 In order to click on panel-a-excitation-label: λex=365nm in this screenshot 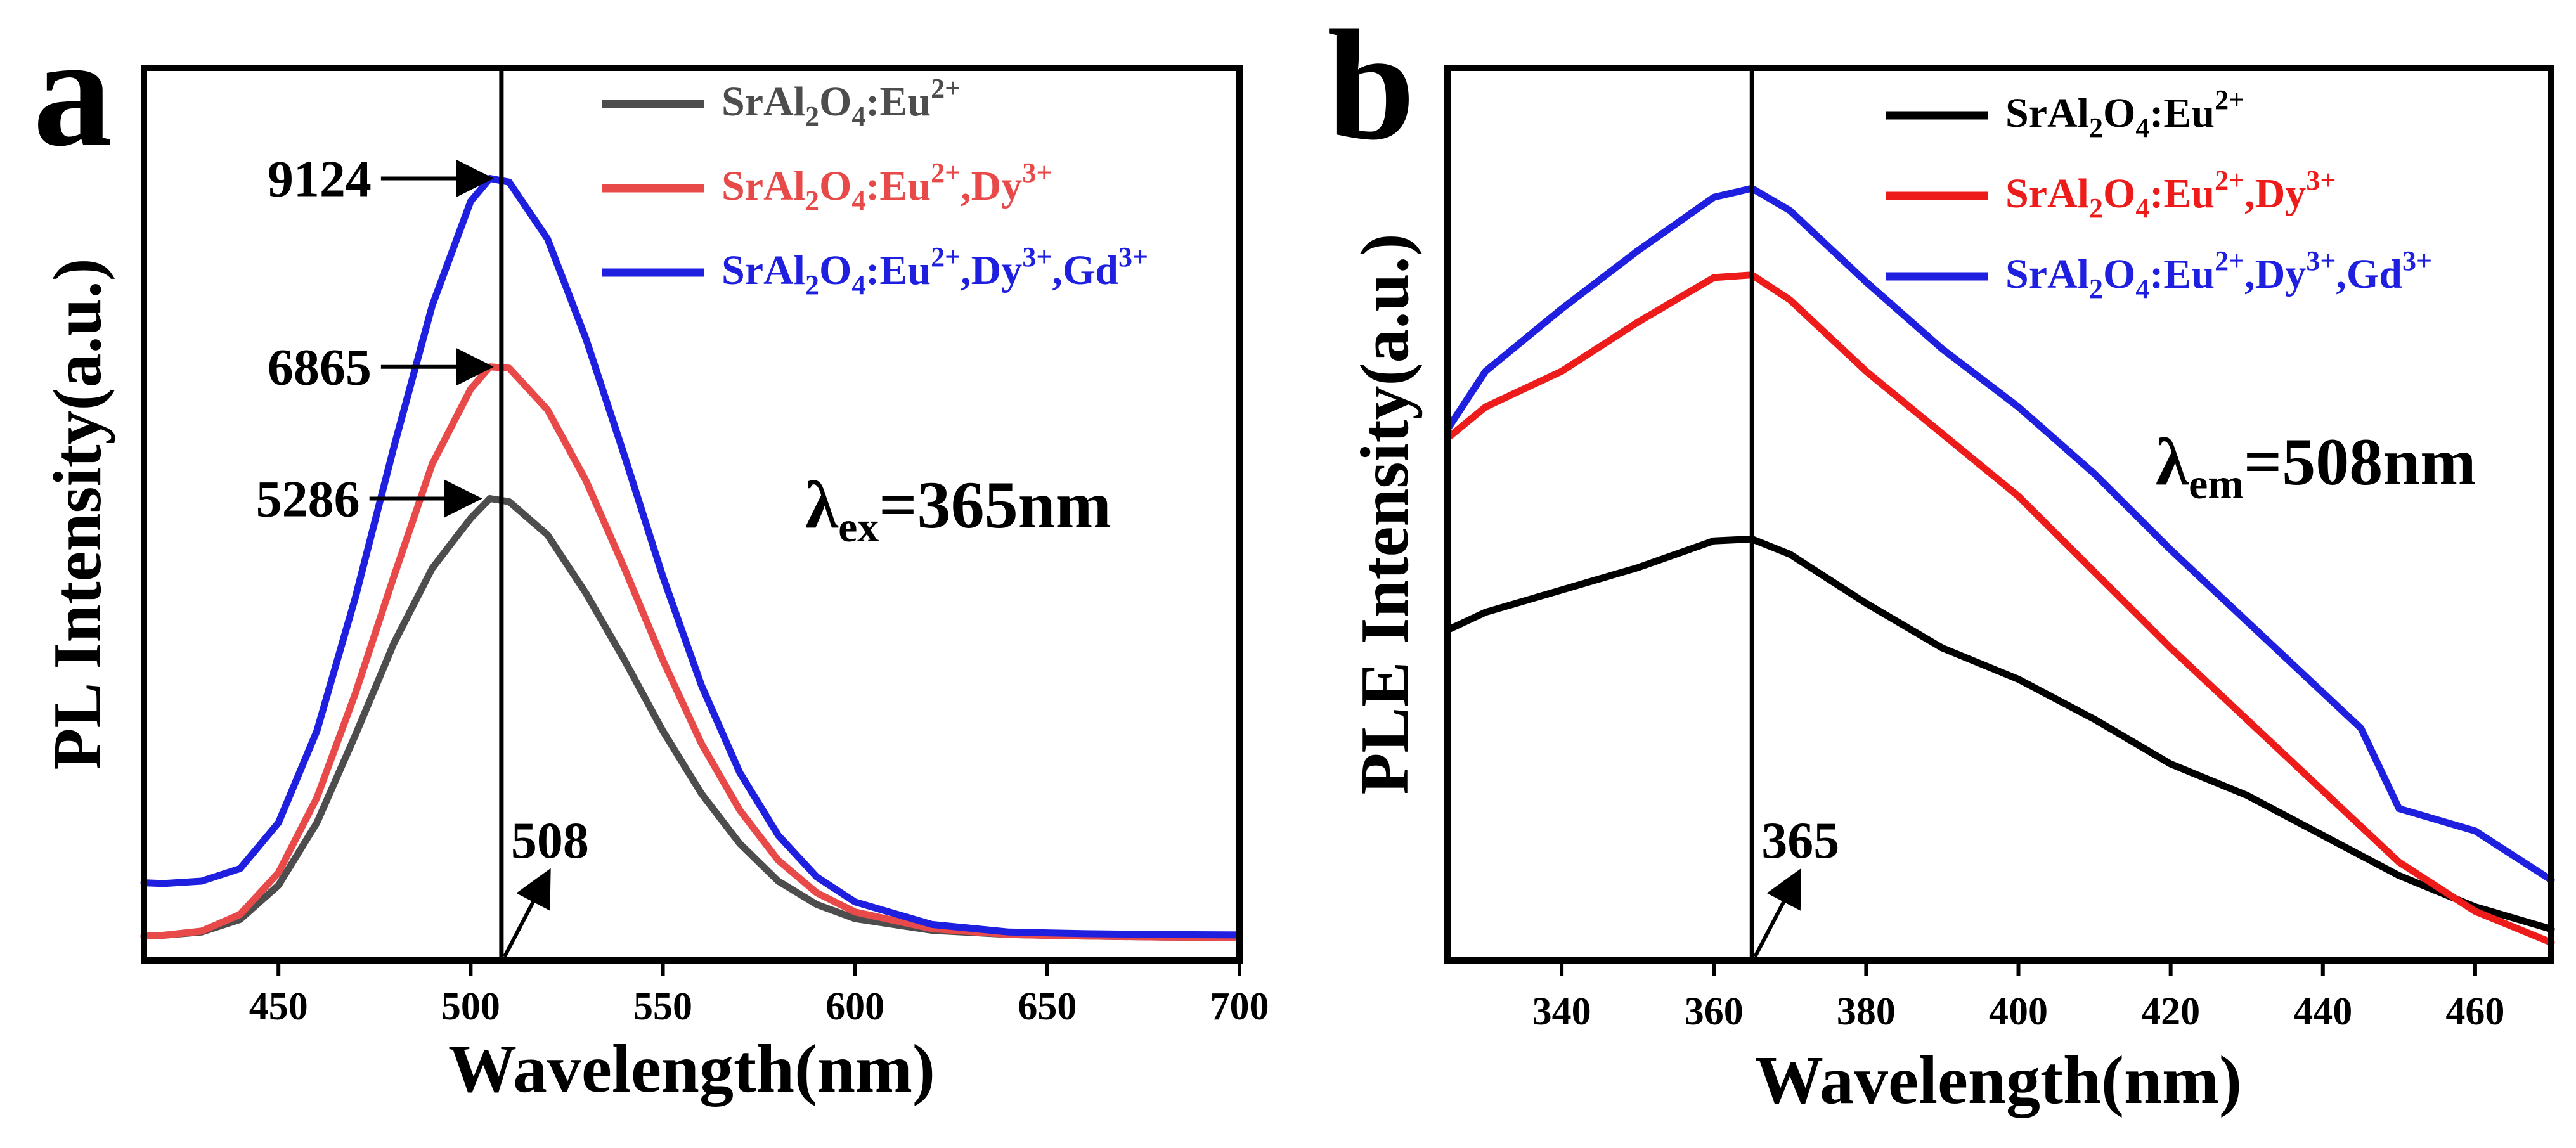, I will do `click(958, 509)`.